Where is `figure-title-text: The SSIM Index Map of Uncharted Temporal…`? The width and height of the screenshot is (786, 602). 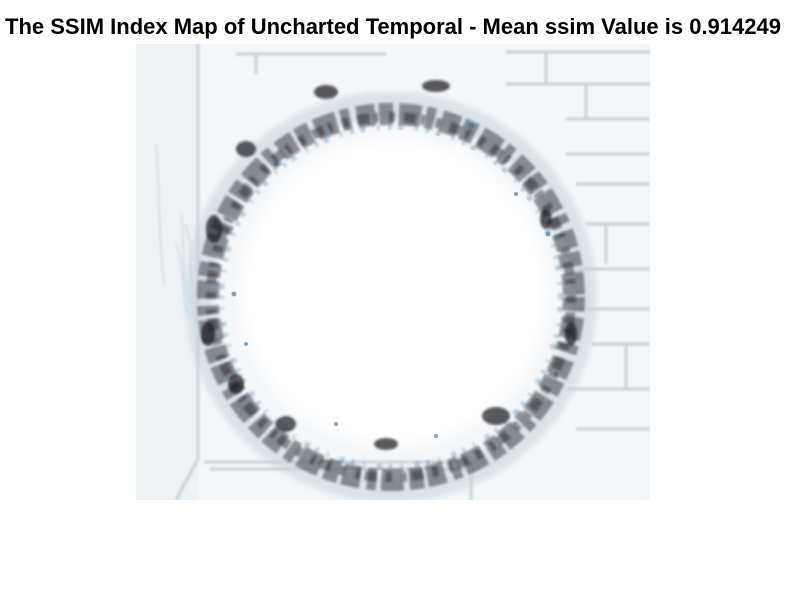
figure-title-text: The SSIM Index Map of Uncharted Temporal… is located at coordinates (393, 26).